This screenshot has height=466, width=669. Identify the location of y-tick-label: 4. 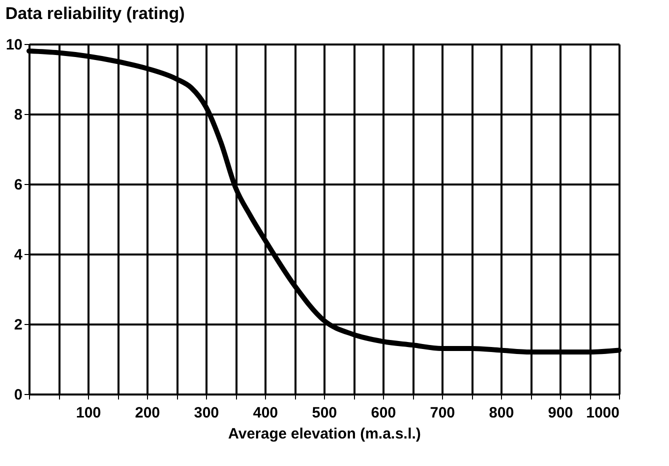
(19, 255).